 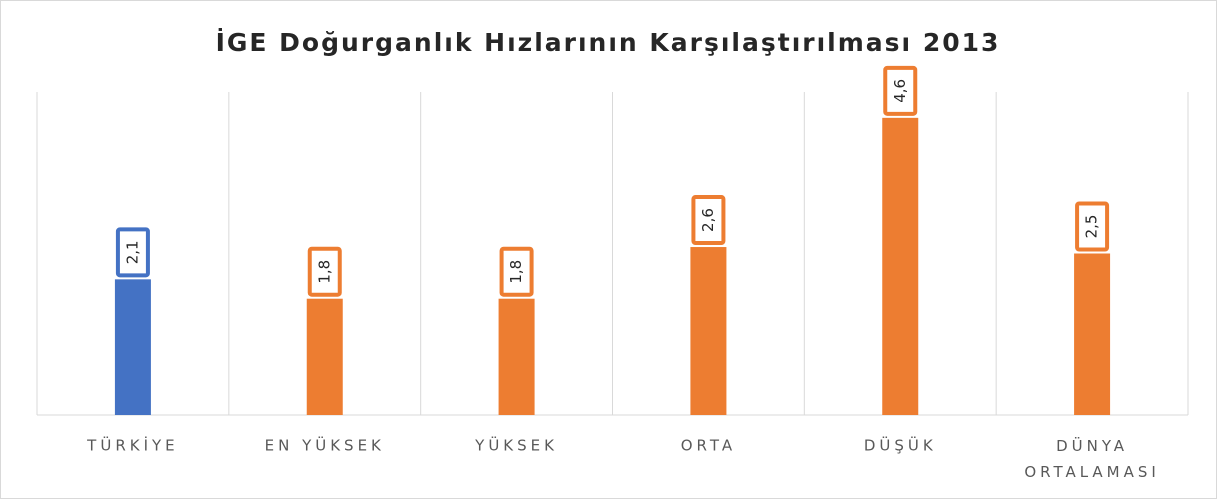 I want to click on x-tick-label-line: DÜNYA, so click(x=1092, y=445).